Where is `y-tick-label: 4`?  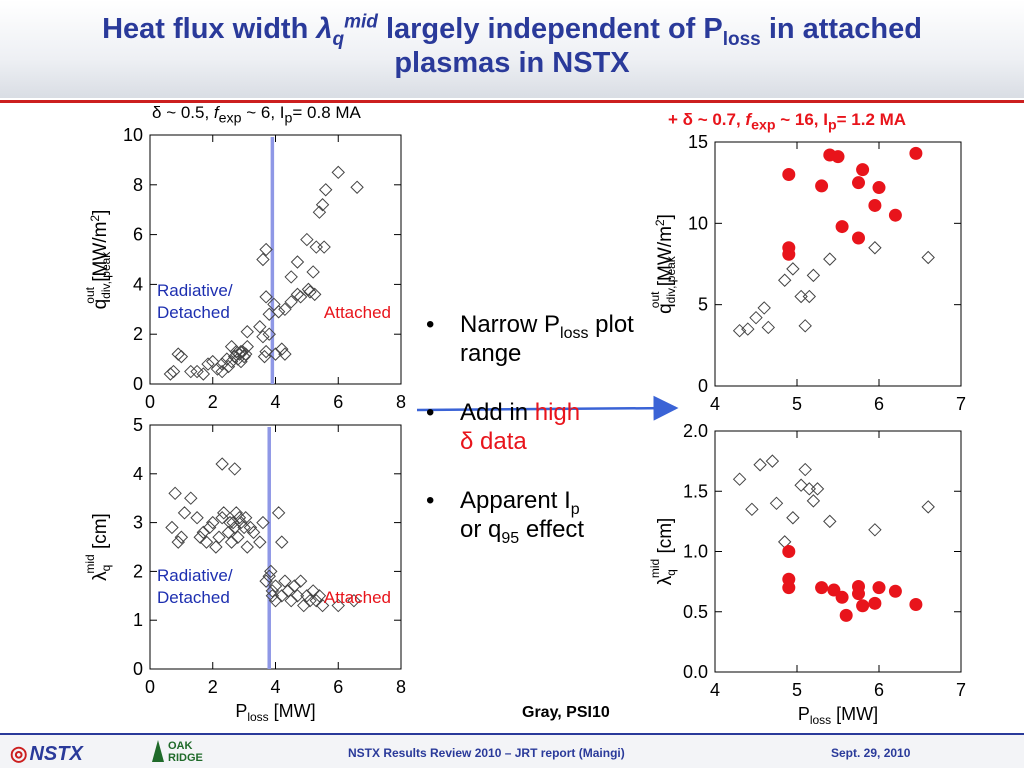
y-tick-label: 4 is located at coordinates (138, 284).